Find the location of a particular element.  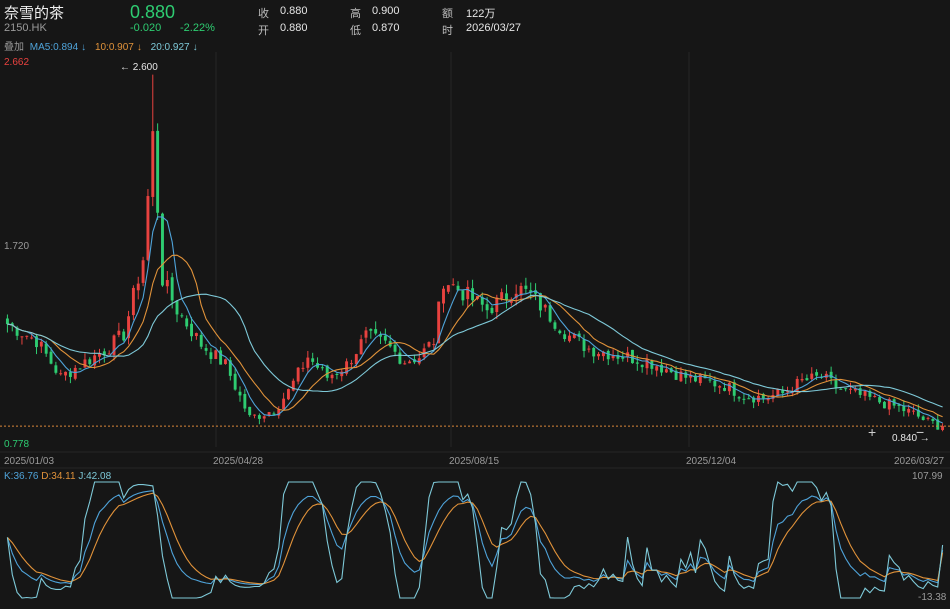

crosshair-plus-icon: + is located at coordinates (872, 432).